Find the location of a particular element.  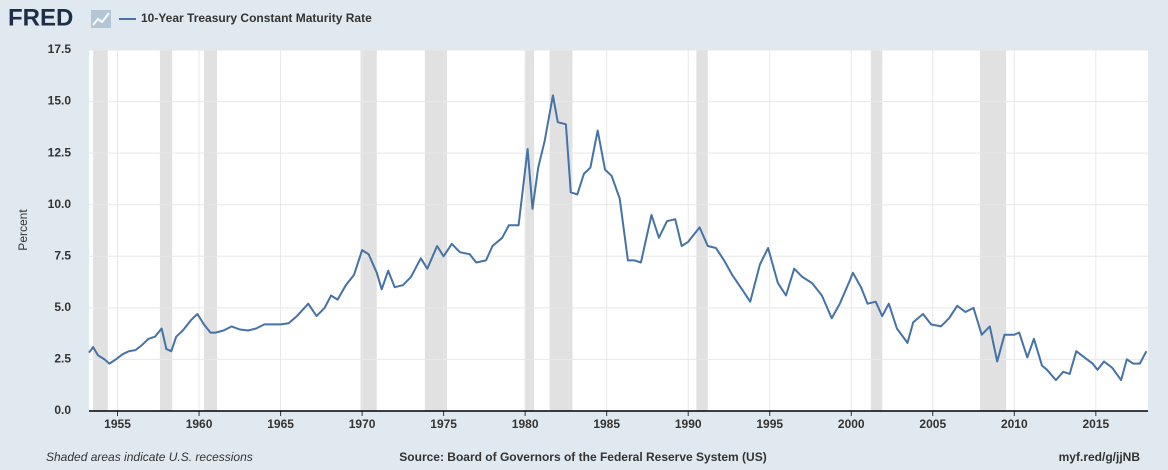

link: myf.red/g/jjNB is located at coordinates (1100, 457).